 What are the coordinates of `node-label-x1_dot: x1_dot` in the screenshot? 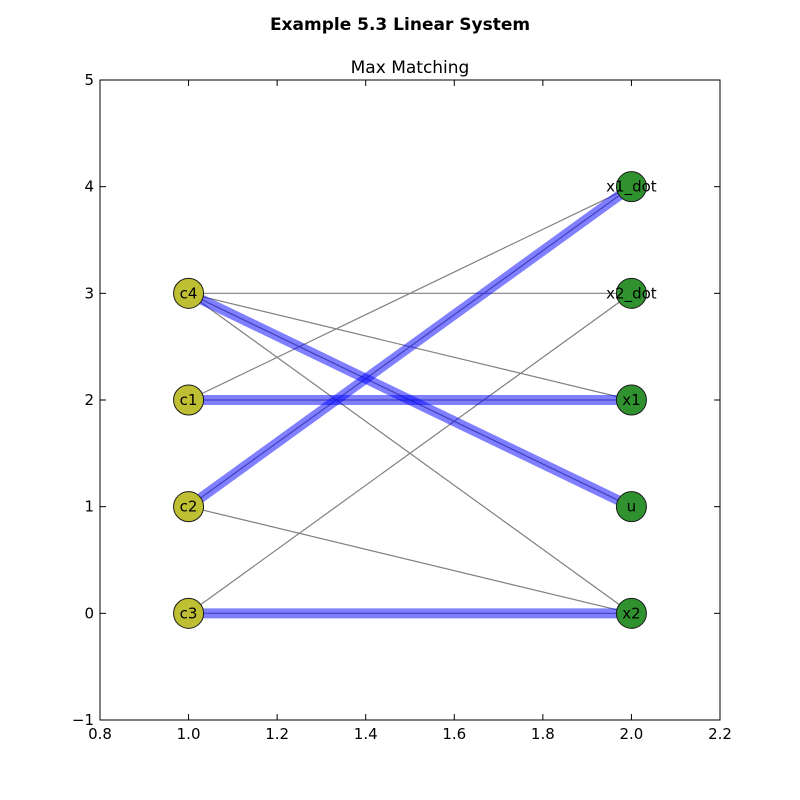 It's located at (631, 187).